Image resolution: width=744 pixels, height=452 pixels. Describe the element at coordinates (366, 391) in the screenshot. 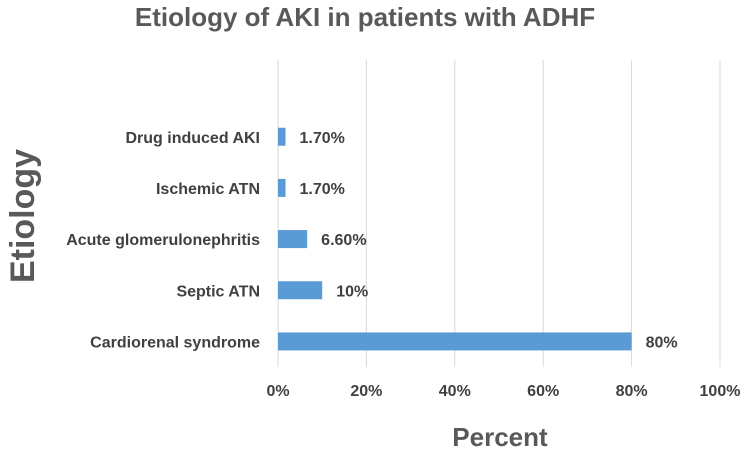

I see `x-tick-label: 20%` at that location.